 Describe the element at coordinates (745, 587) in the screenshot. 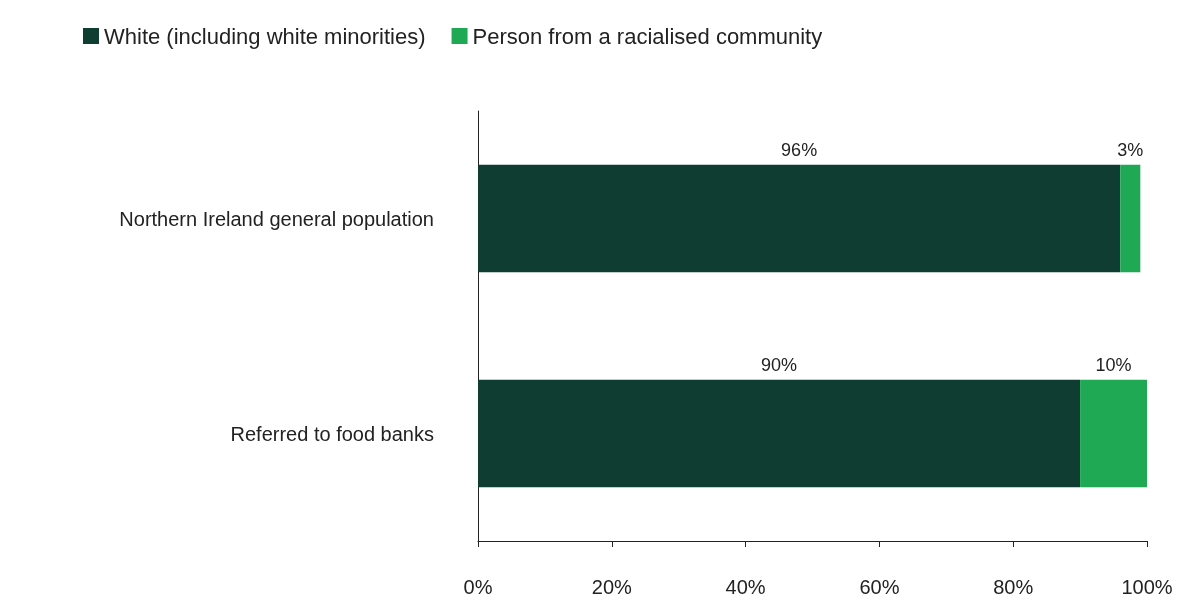

I see `x-tick-label: 40%` at that location.